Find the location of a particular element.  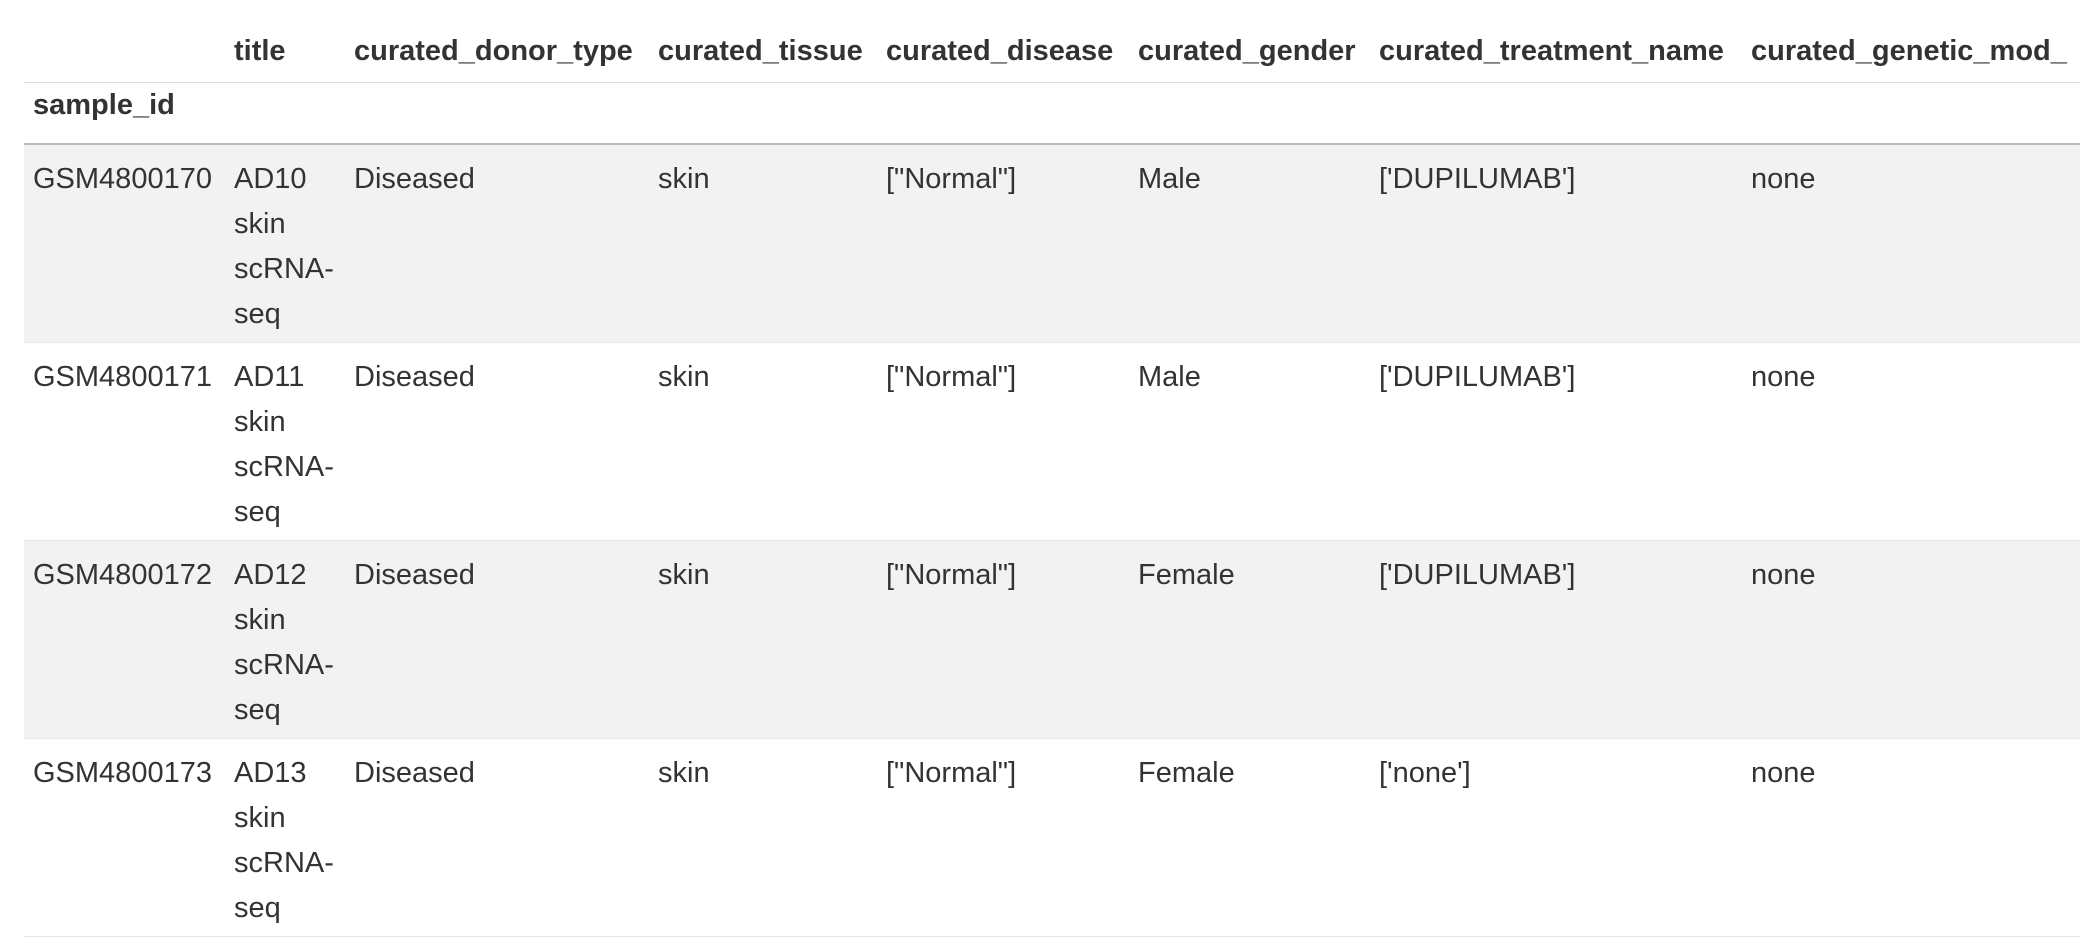

cell-title: AD13 skin scRNA- seq is located at coordinates (285, 837).